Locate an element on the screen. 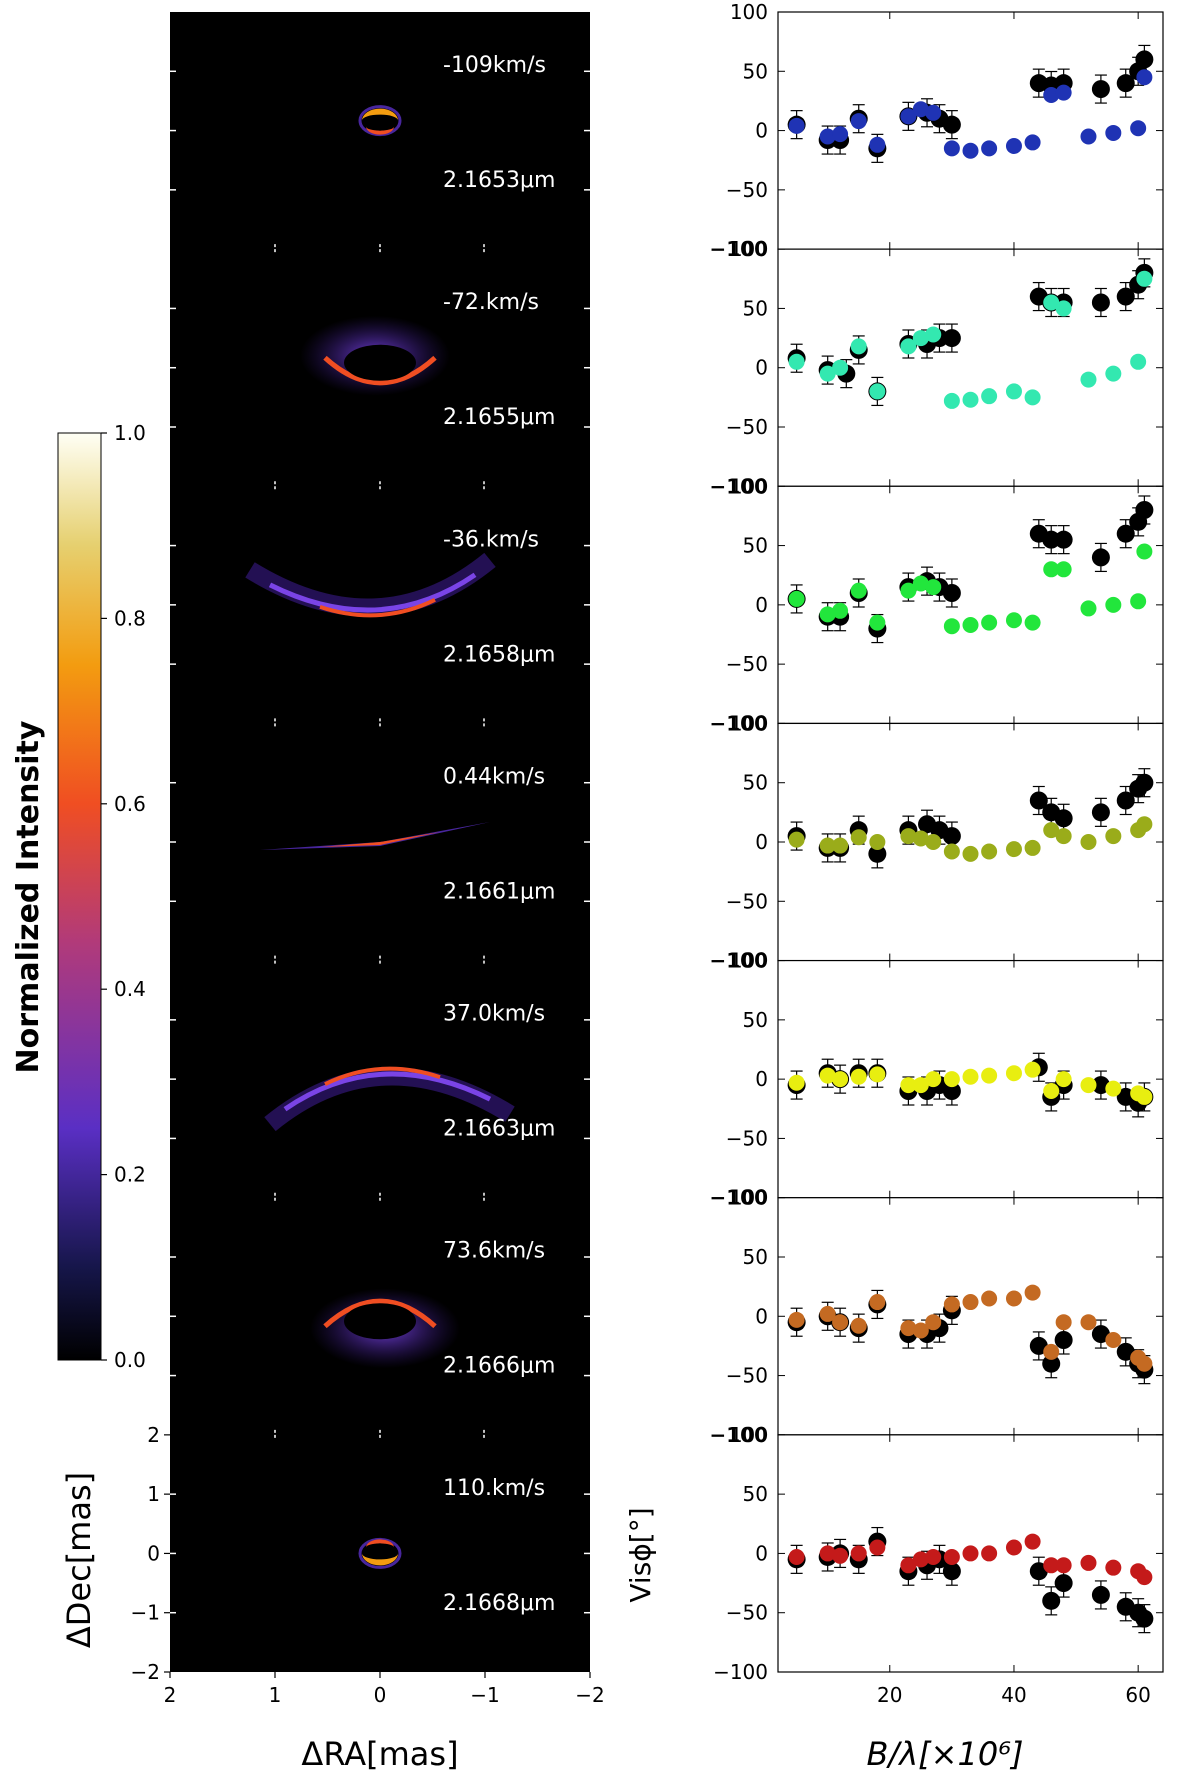 The image size is (1200, 1784). colorbar-ticks: 0.0 0.2 0.4 0.6 0.8 1.0 is located at coordinates (123, 896).